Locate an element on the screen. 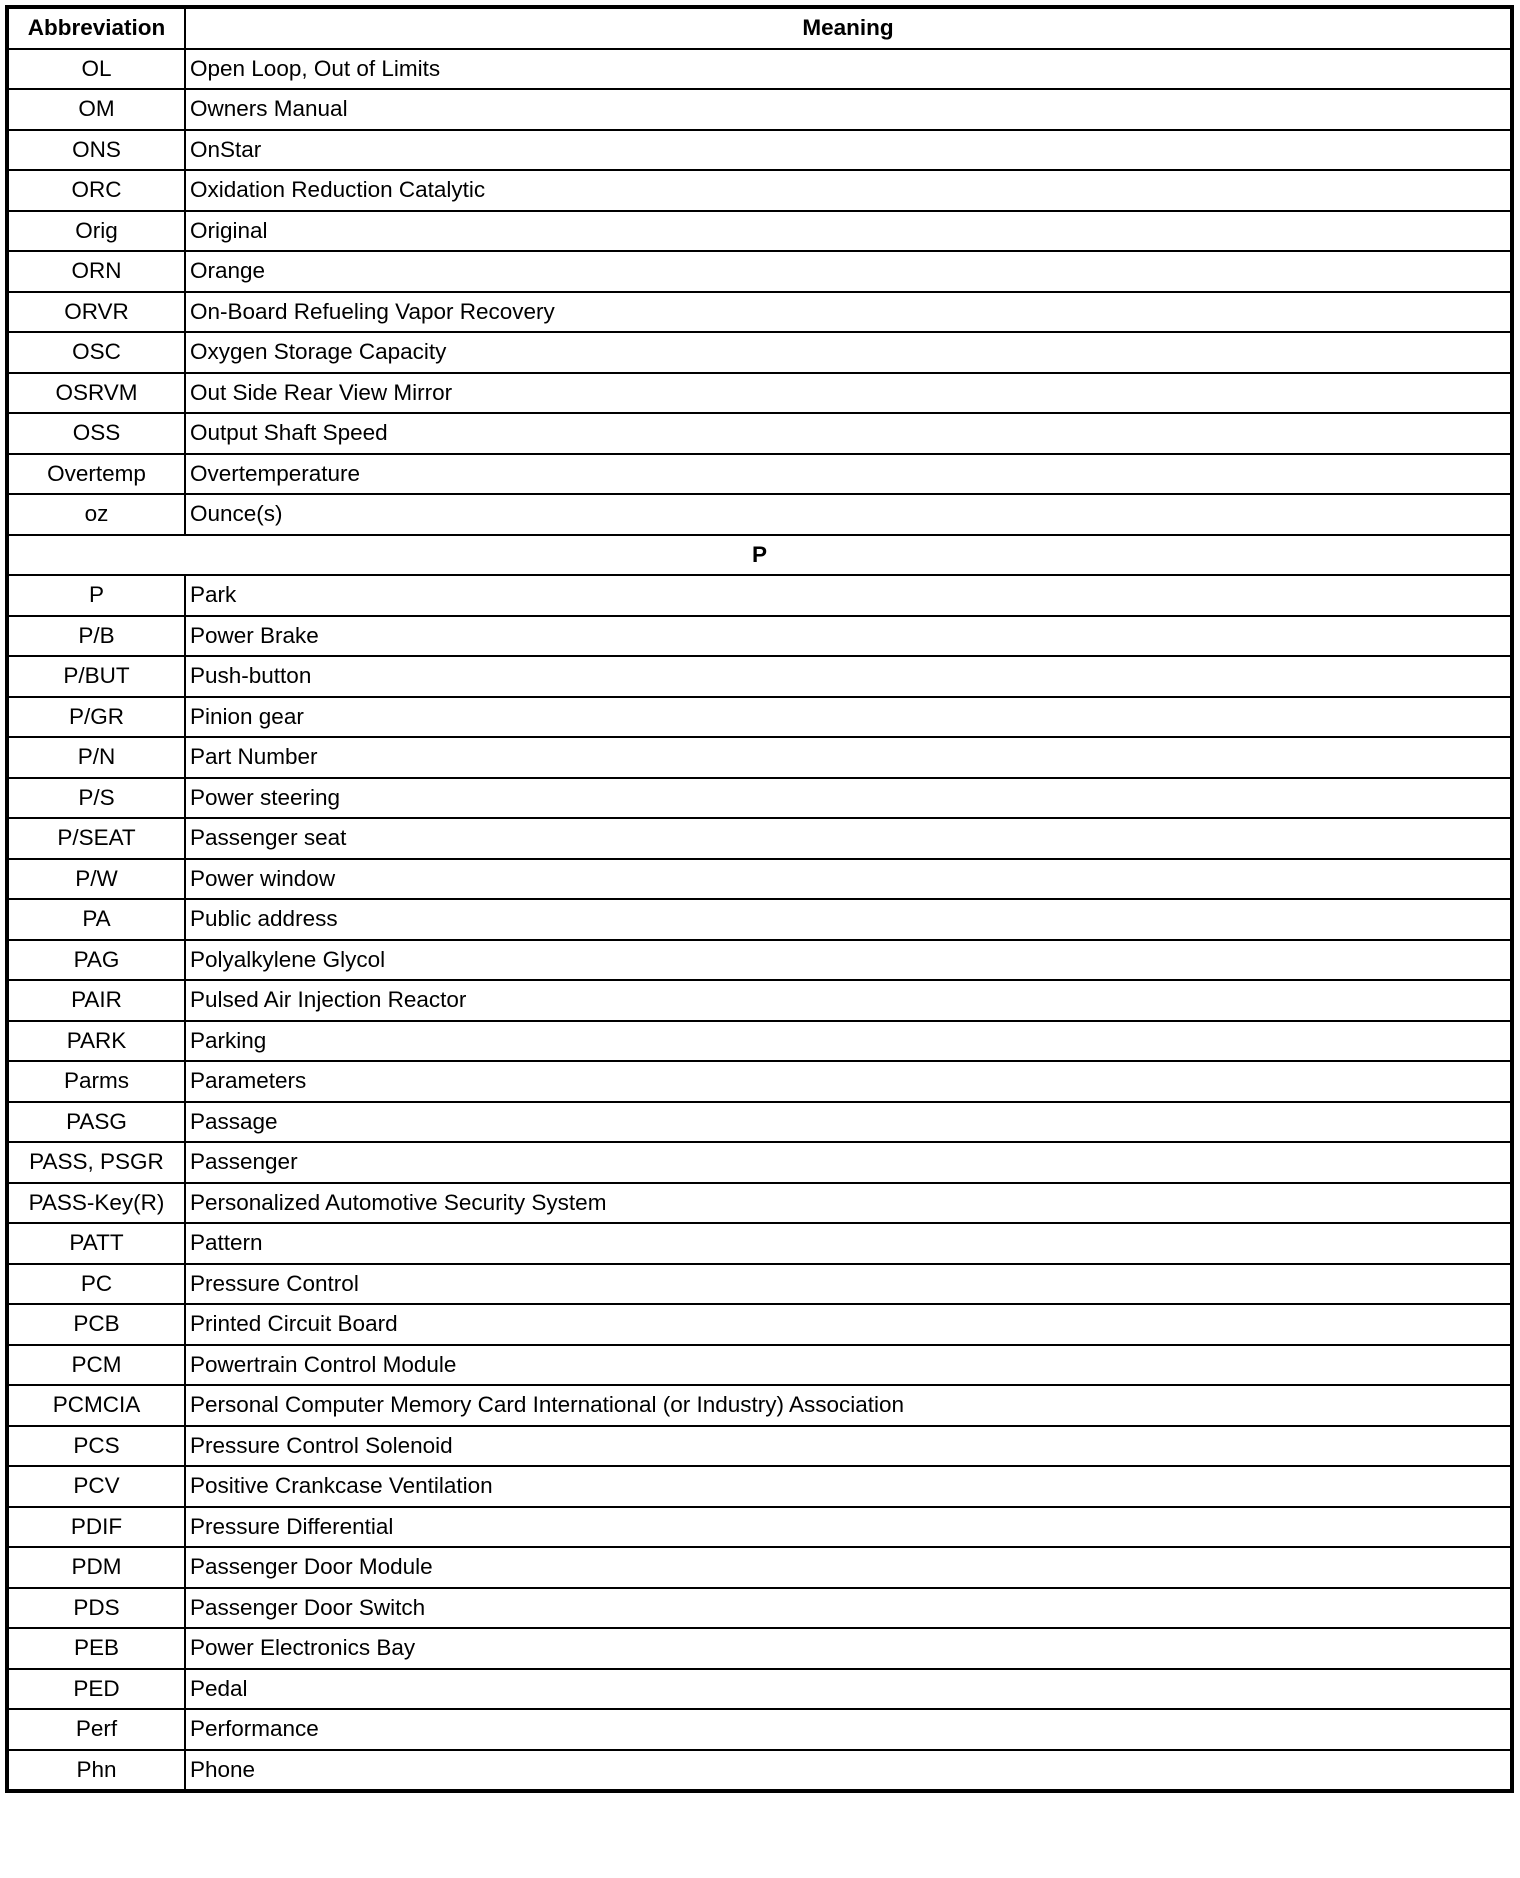 This screenshot has height=1878, width=1520. abbreviation-cell: PC is located at coordinates (96, 1283).